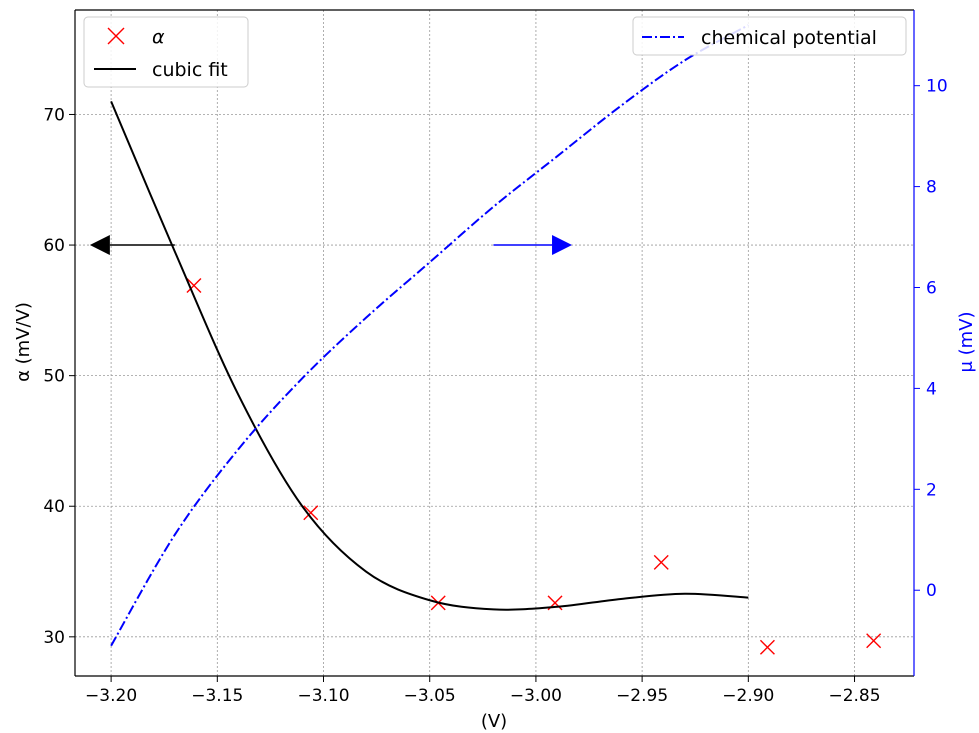 The image size is (979, 733). I want to click on alpha-point-5-stroke-b, so click(767, 647).